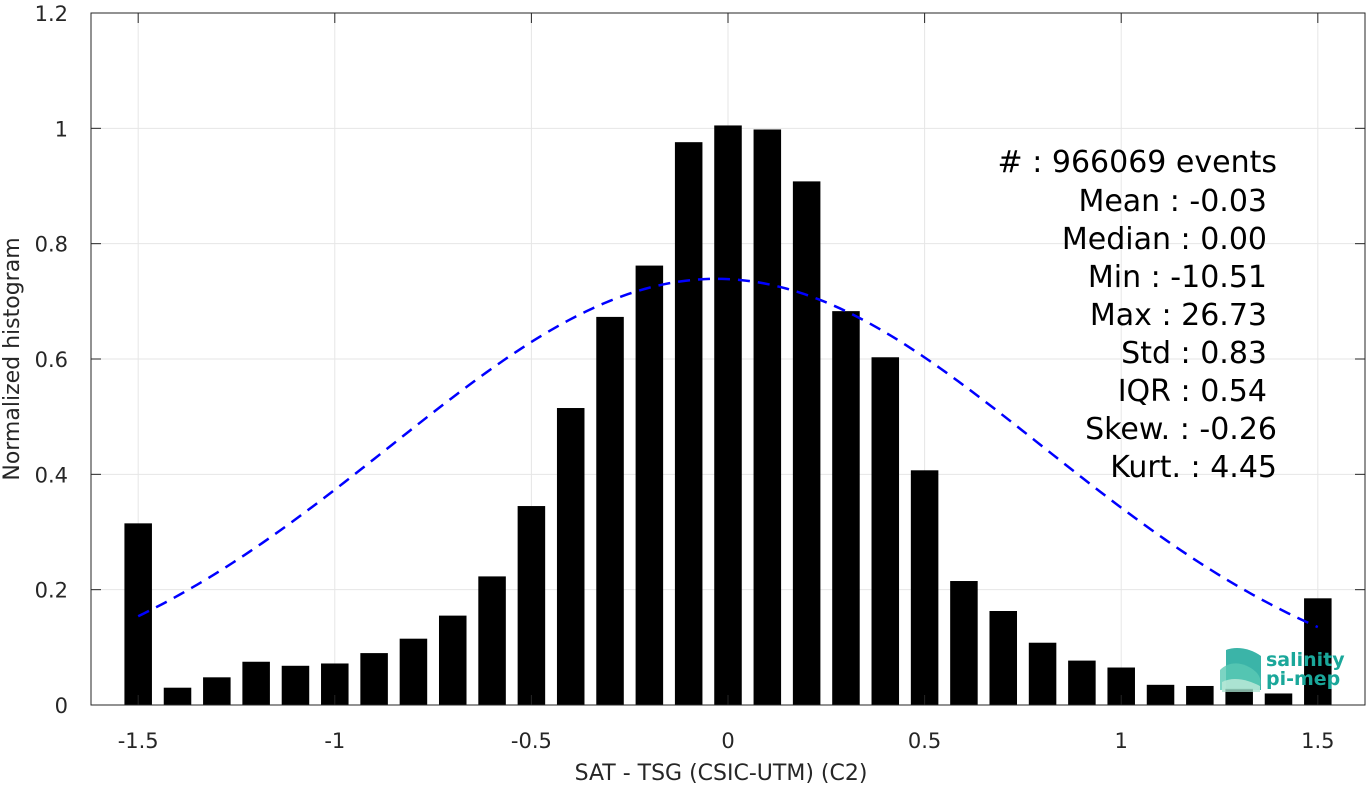 Image resolution: width=1367 pixels, height=785 pixels. Describe the element at coordinates (1303, 679) in the screenshot. I see `logo-text-pimep: pi-mep` at that location.